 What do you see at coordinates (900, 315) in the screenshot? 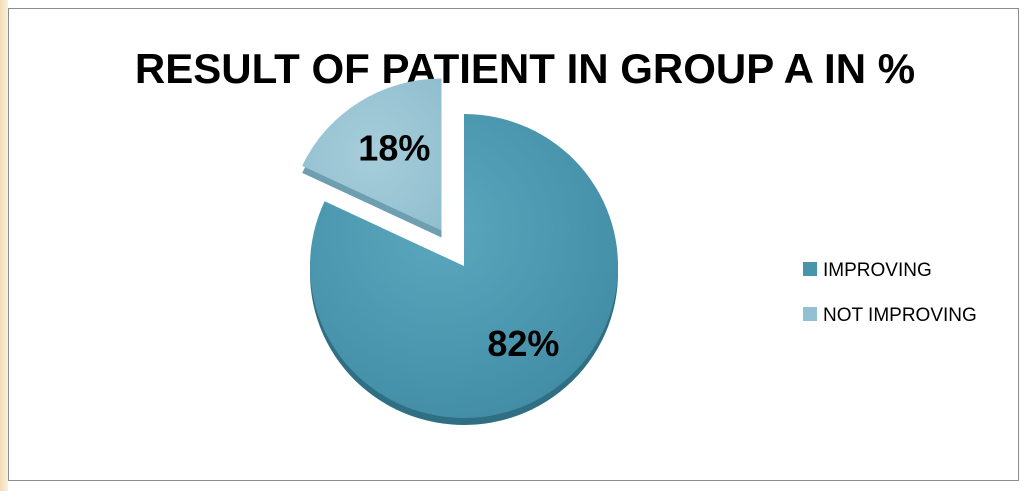
I see `legend-label-not-improving: NOT IMPROVING` at bounding box center [900, 315].